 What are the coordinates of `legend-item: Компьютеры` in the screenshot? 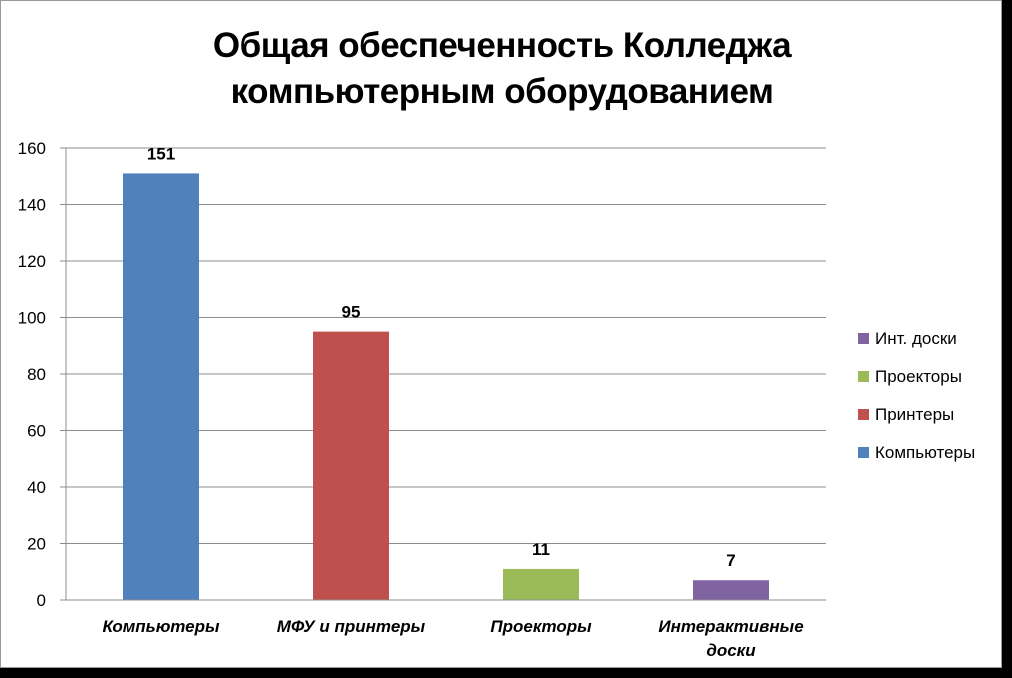 It's located at (916, 452).